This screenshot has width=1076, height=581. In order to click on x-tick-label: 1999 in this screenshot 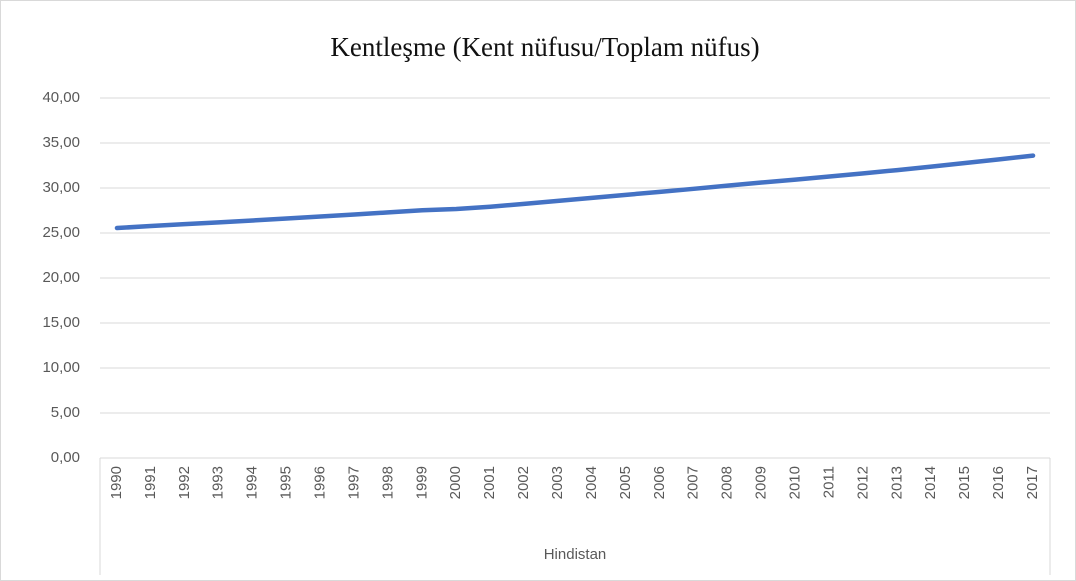, I will do `click(421, 482)`.